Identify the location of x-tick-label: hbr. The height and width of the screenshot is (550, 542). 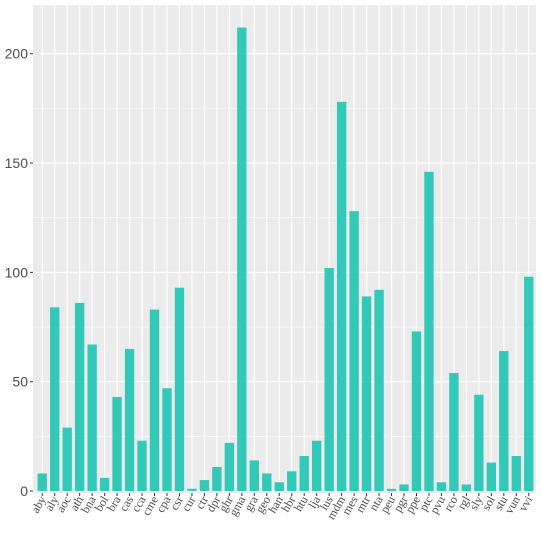
(288, 504).